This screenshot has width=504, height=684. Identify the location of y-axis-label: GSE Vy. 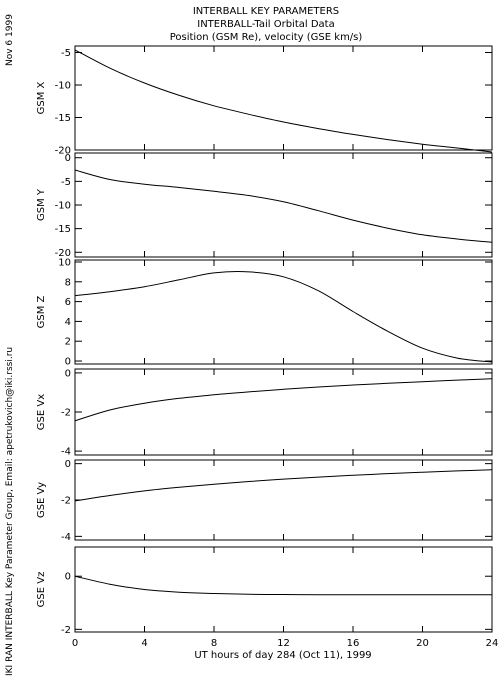
(41, 500).